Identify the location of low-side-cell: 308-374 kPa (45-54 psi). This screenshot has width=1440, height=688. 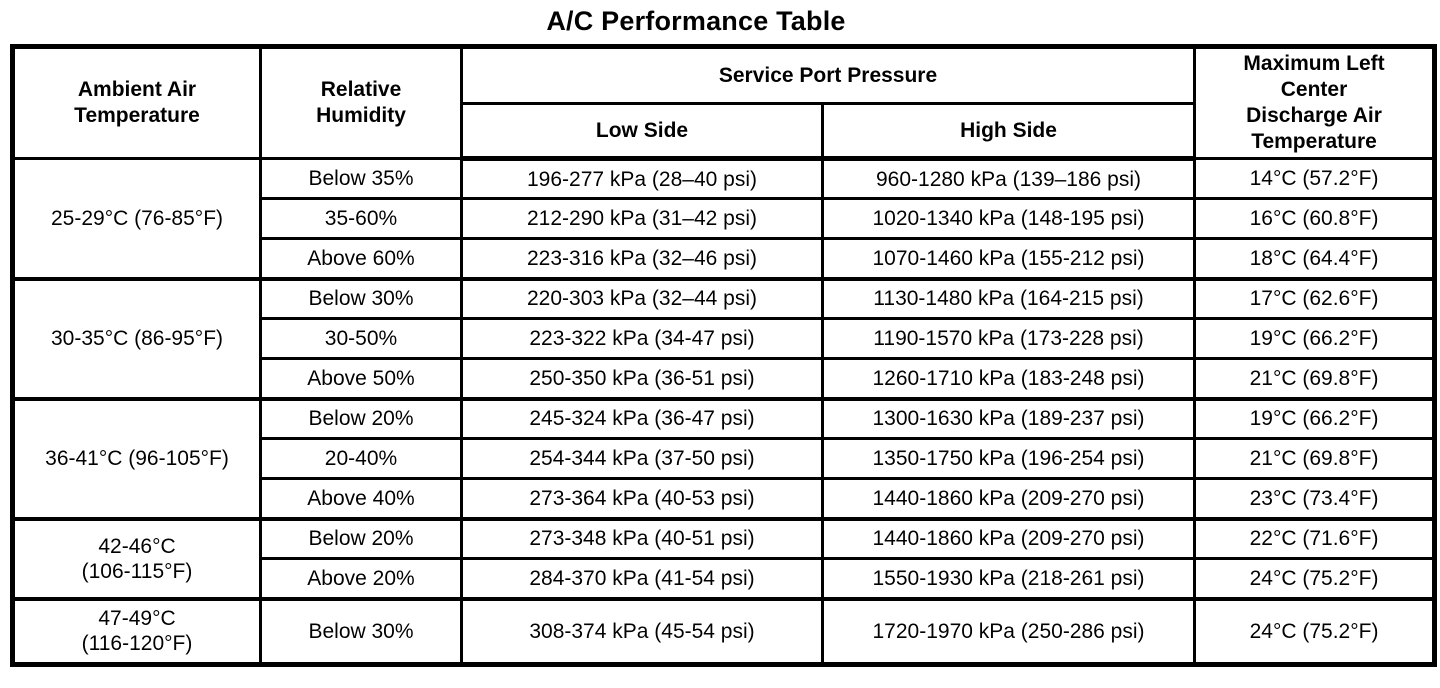
(642, 631).